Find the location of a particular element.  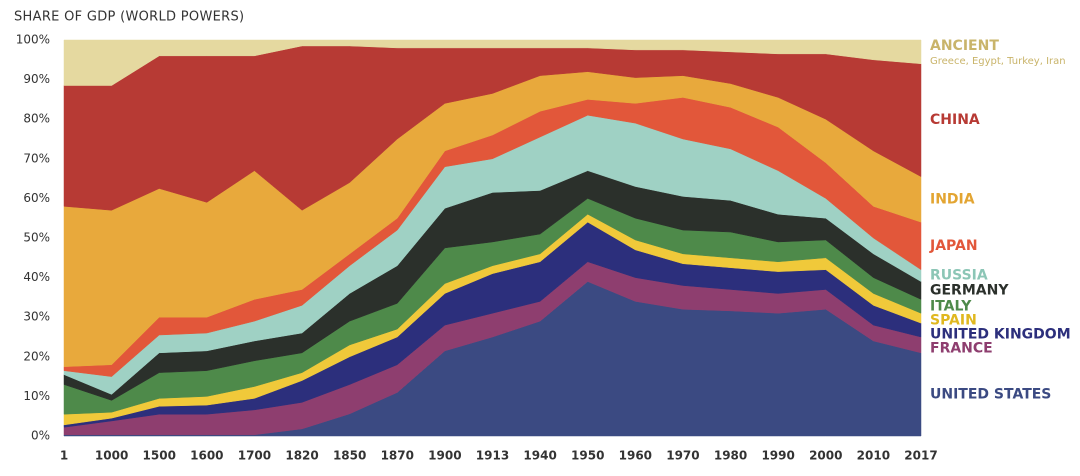

x-tick-label: 1700 is located at coordinates (254, 456).